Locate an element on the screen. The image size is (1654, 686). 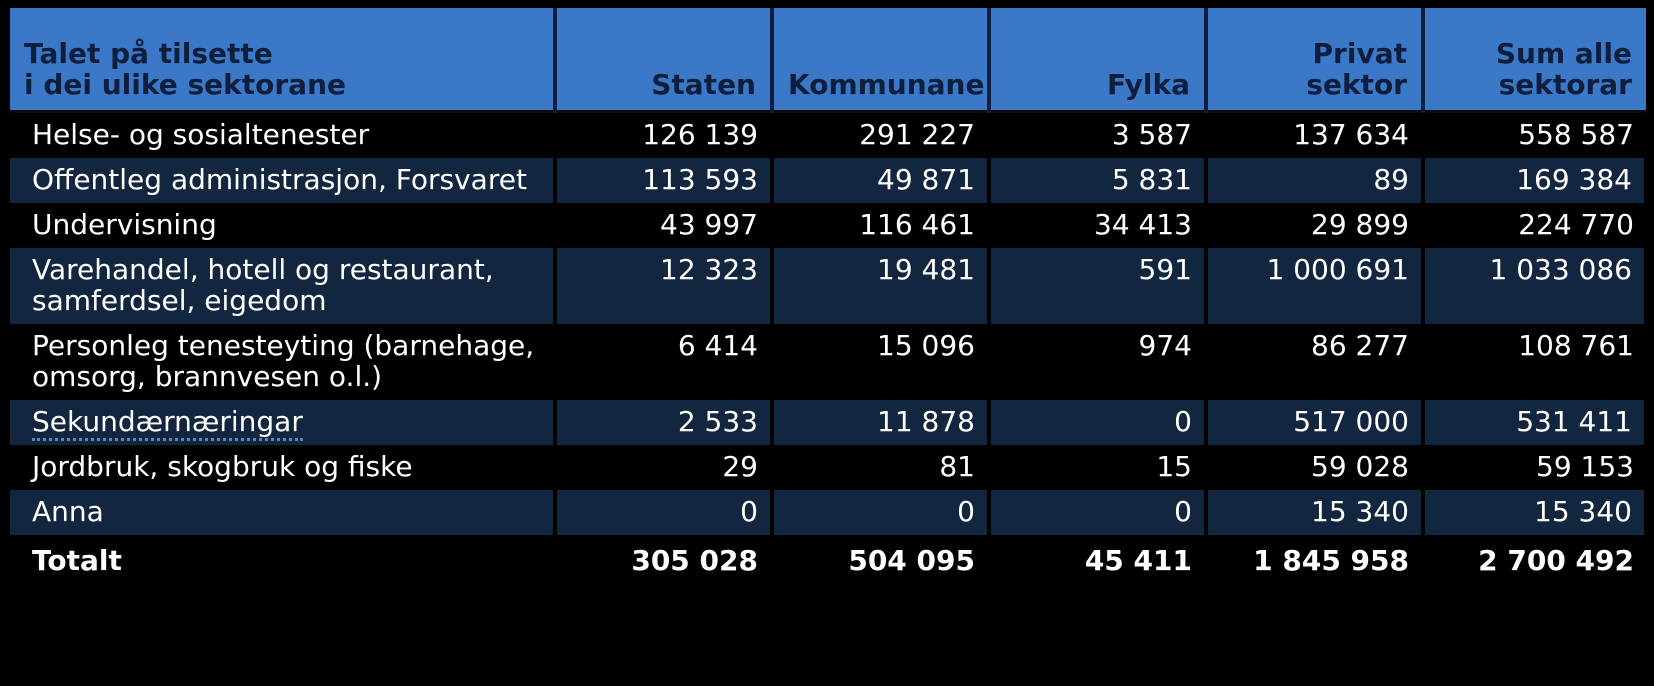
total-kommunane: 504 095 is located at coordinates (881, 559).